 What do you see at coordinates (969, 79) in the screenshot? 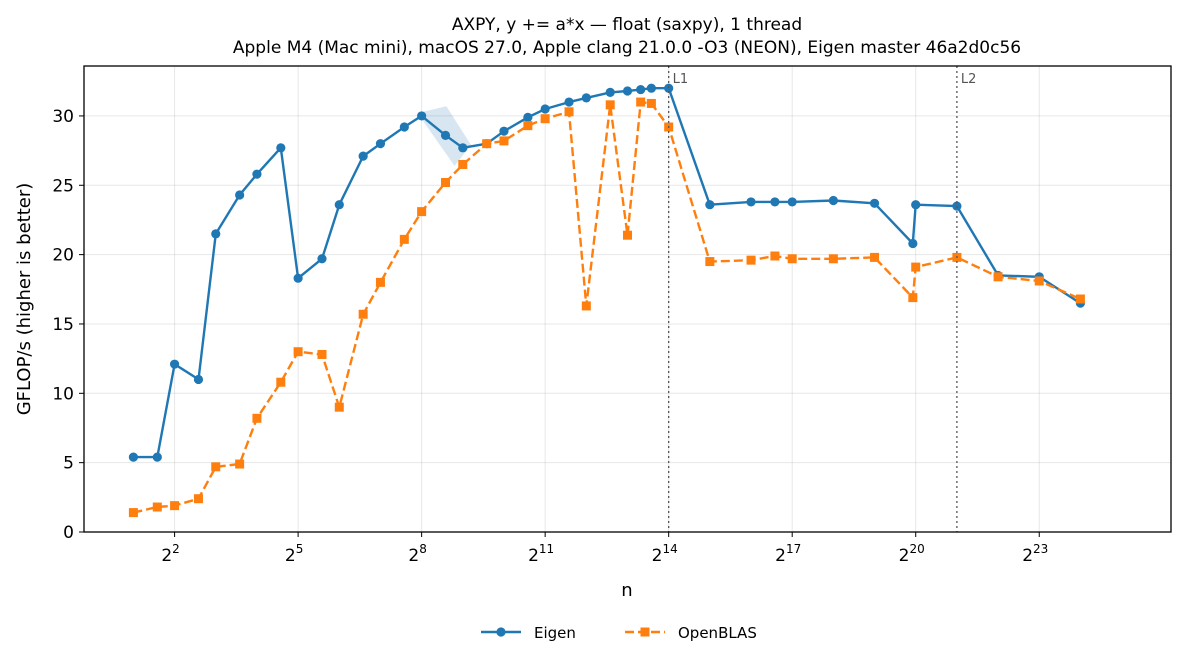
I see `cache-label-l2: L2` at bounding box center [969, 79].